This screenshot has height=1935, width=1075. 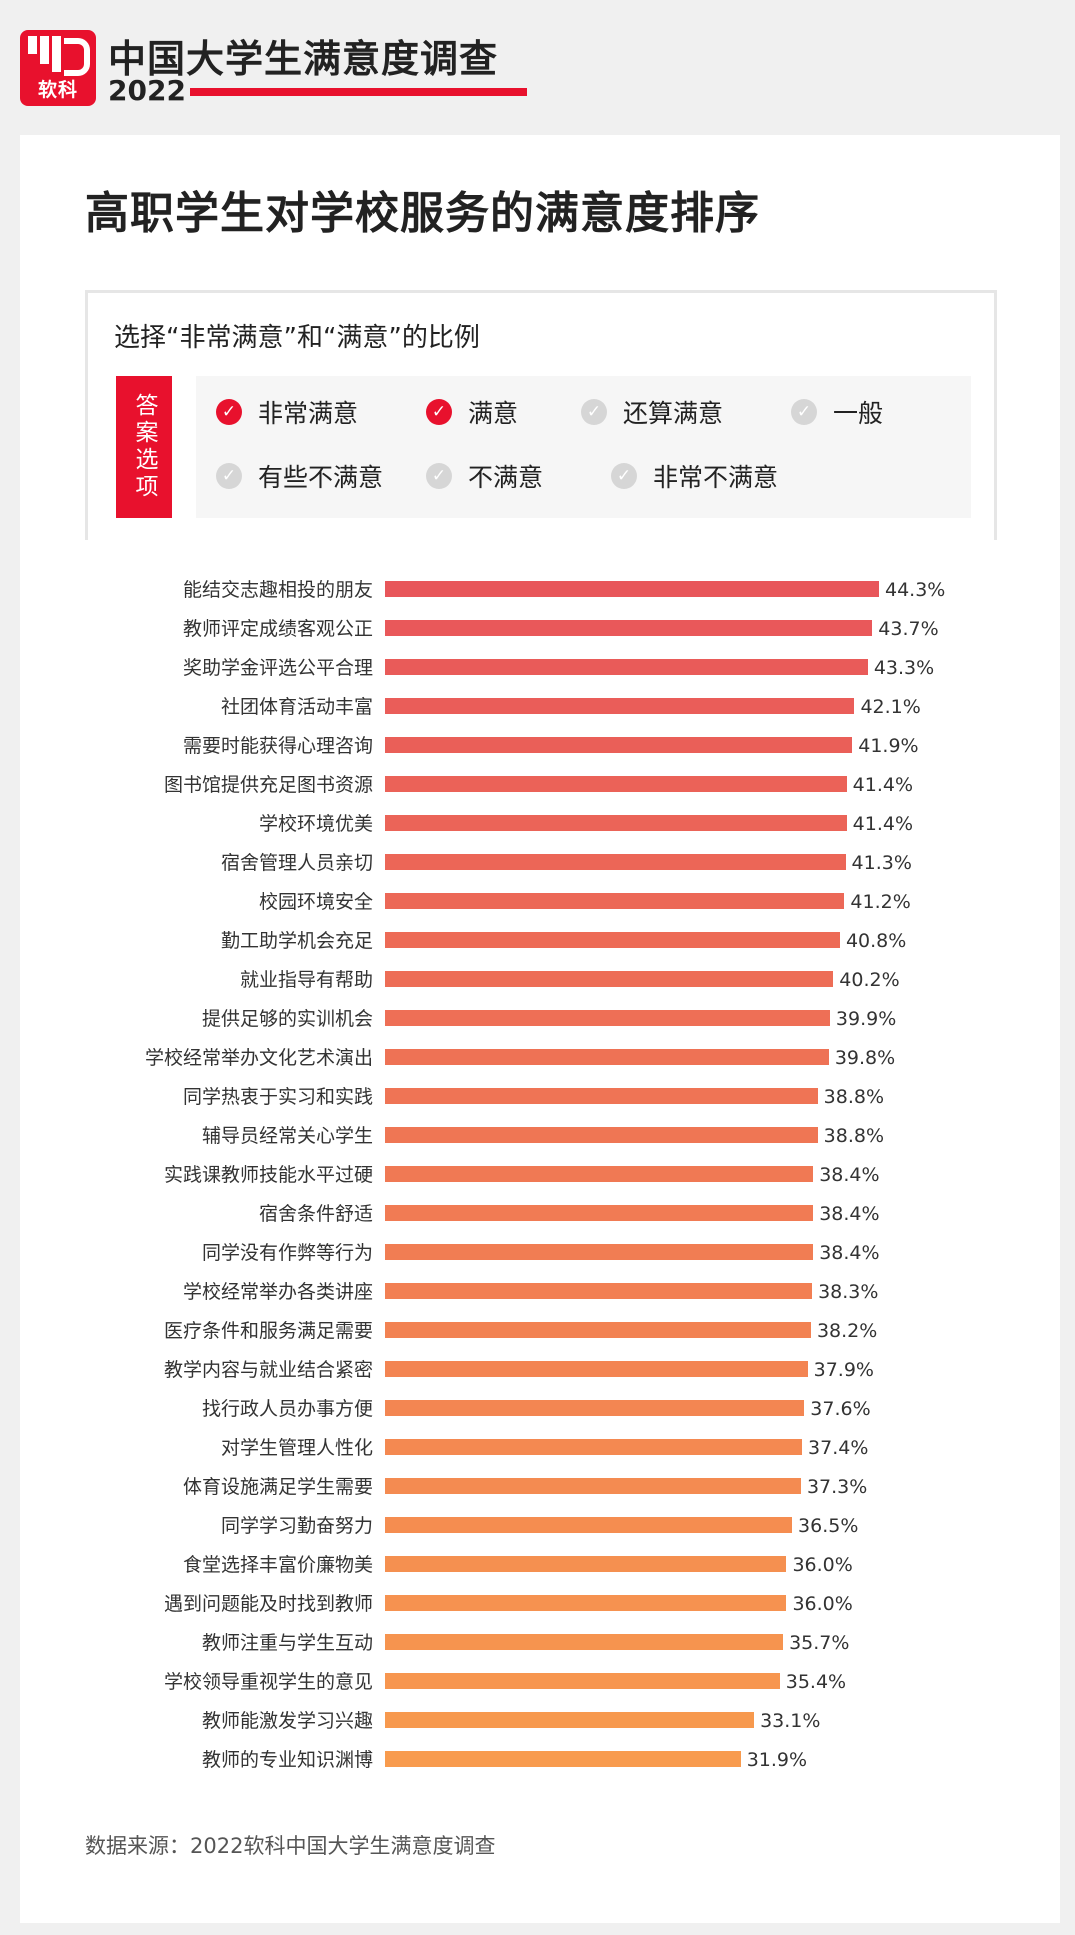 What do you see at coordinates (268, 1682) in the screenshot?
I see `category-label: 学校领导重视学生的意见` at bounding box center [268, 1682].